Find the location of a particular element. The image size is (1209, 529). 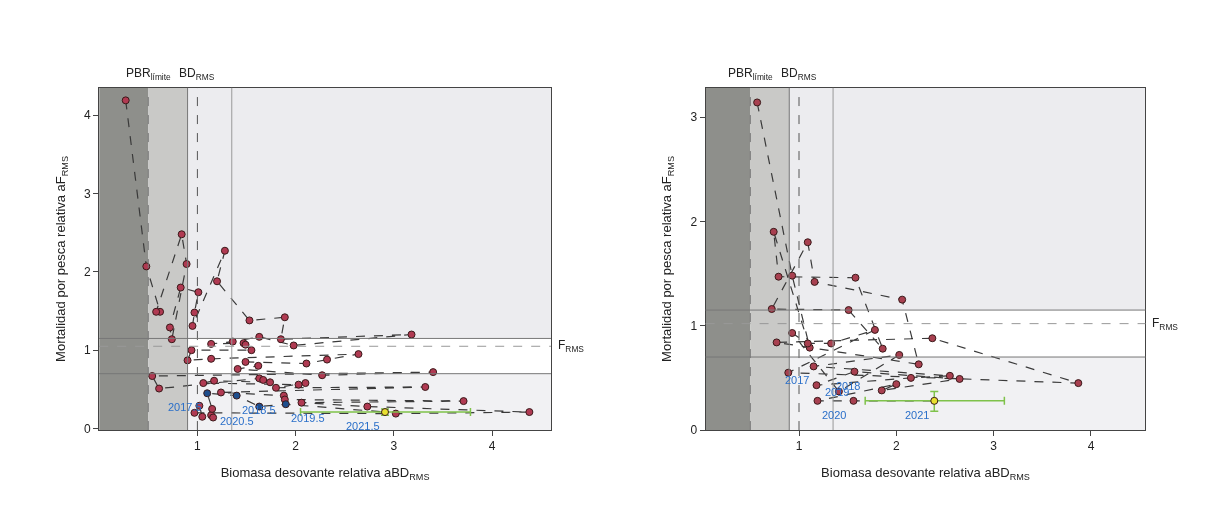

annotation: 2021.5 is located at coordinates (363, 426).